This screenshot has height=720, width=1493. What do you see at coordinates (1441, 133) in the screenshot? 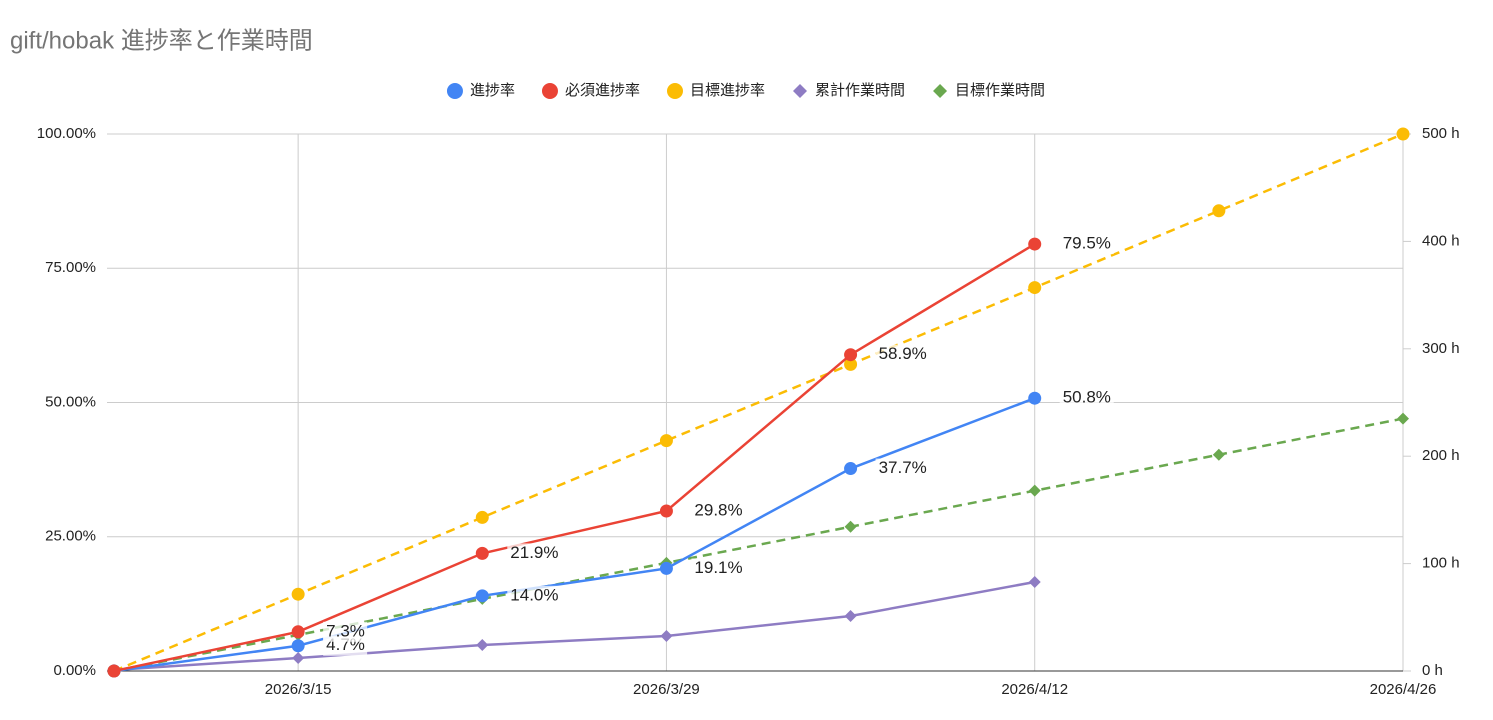
I see `y2-tick-label: 500 h` at bounding box center [1441, 133].